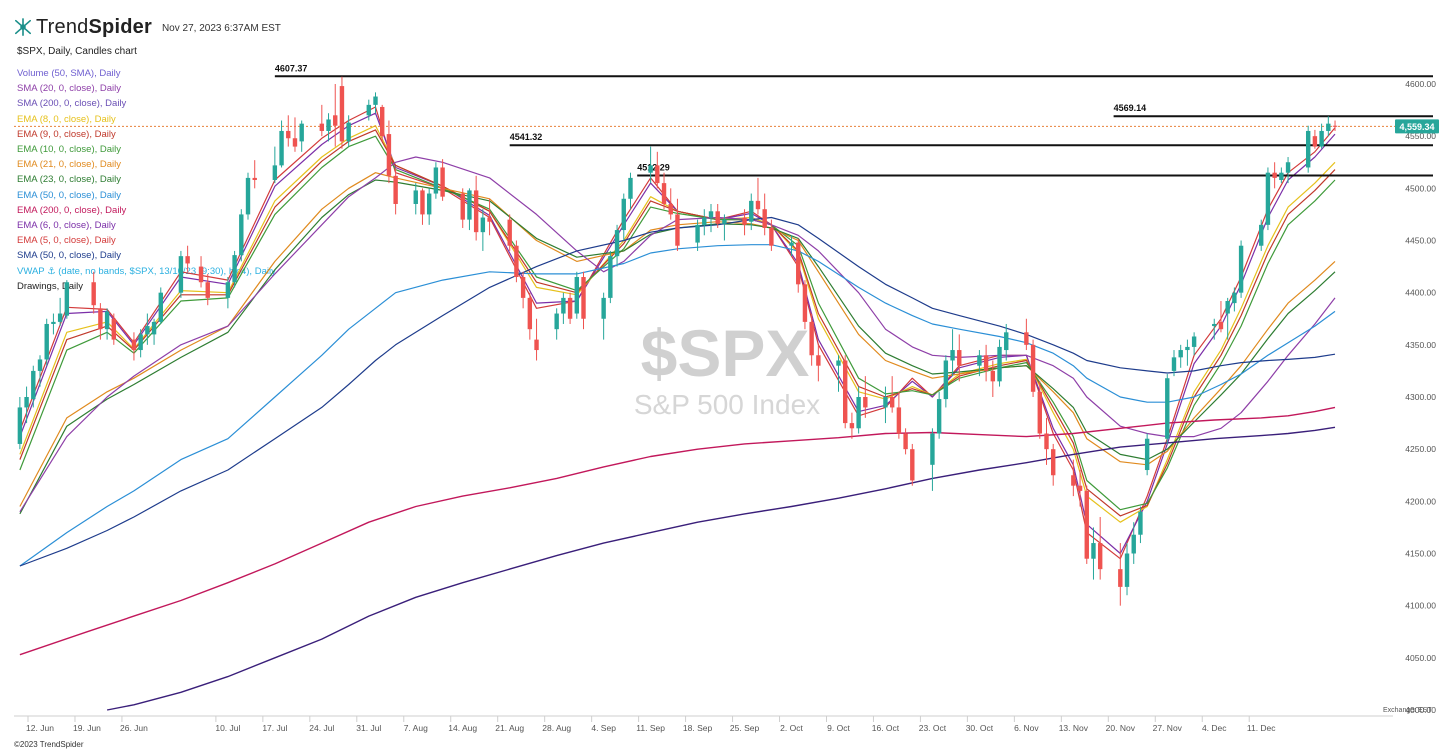  What do you see at coordinates (69, 180) in the screenshot?
I see `indicator-legend-item: EMA (23, 0, close), Daily` at bounding box center [69, 180].